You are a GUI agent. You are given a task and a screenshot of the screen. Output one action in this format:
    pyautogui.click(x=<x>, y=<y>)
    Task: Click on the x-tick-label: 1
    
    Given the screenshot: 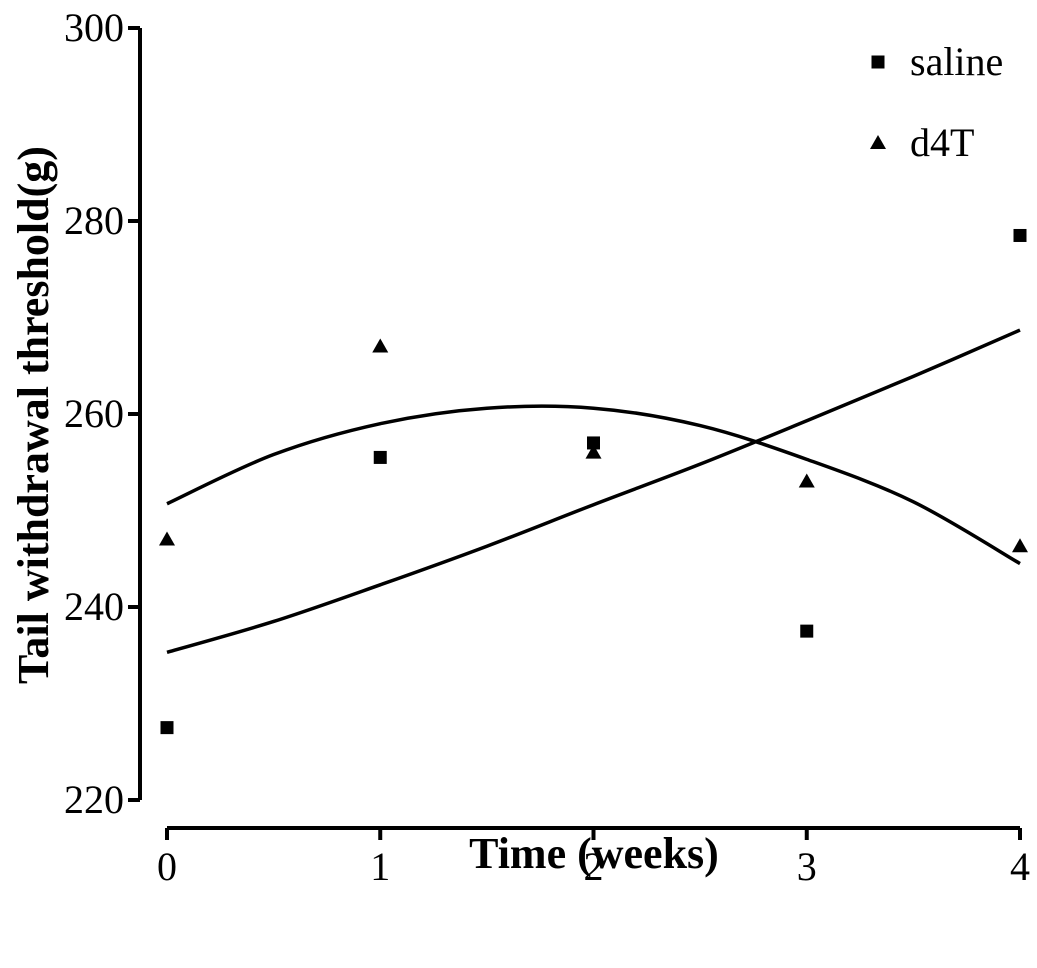 What is the action you would take?
    pyautogui.click(x=380, y=866)
    